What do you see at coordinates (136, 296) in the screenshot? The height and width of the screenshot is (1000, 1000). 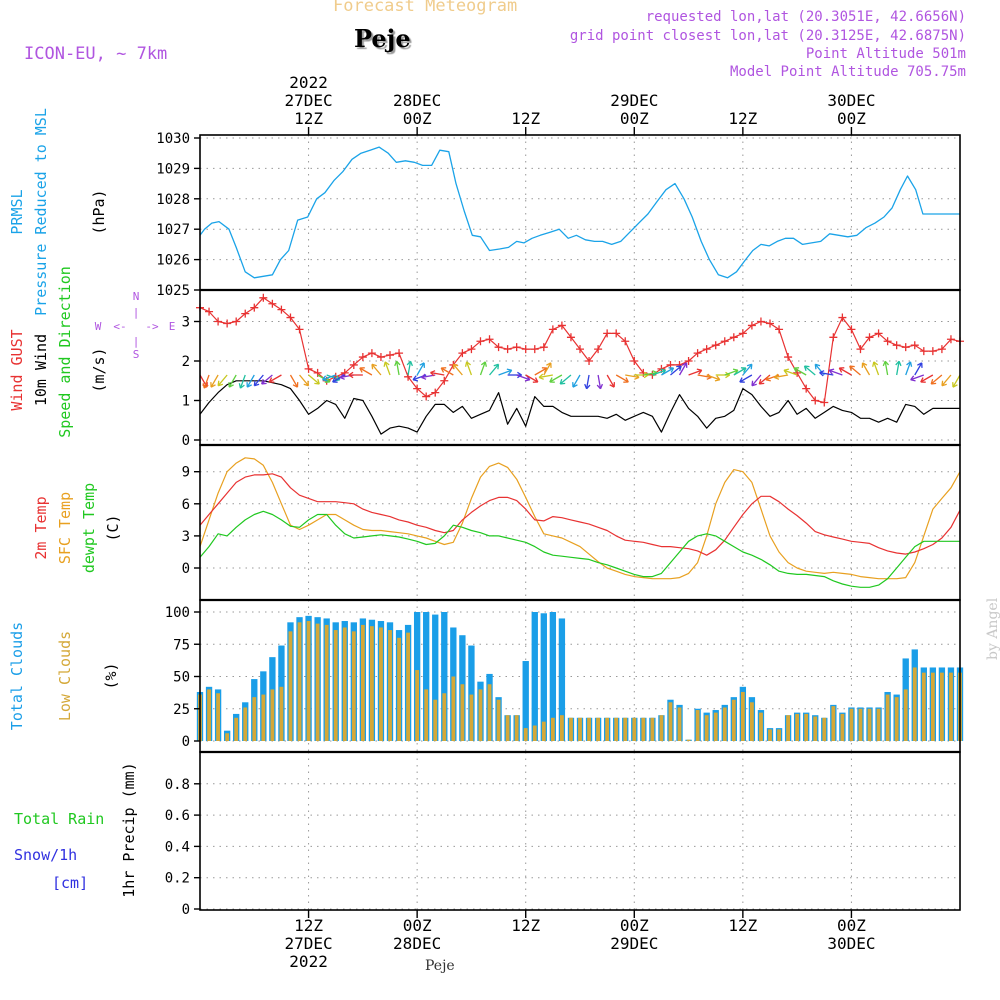 I see `compass-n: N` at bounding box center [136, 296].